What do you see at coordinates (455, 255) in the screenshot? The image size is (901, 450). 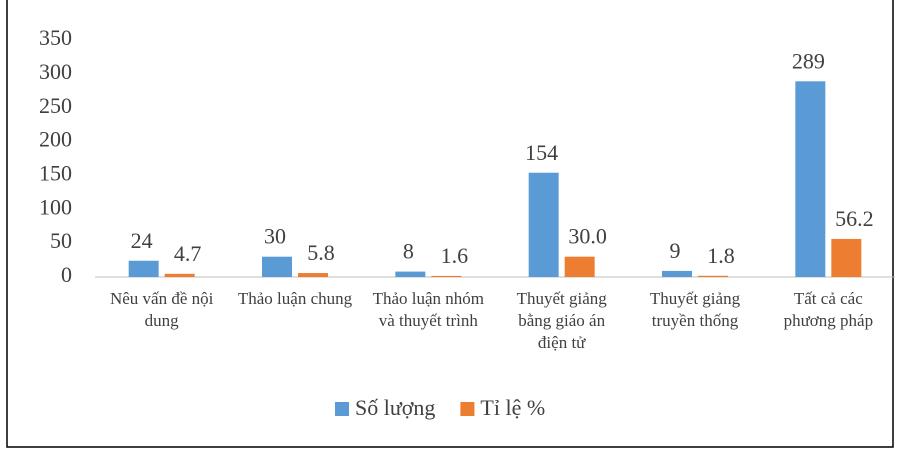 I see `data-label: 1.6` at bounding box center [455, 255].